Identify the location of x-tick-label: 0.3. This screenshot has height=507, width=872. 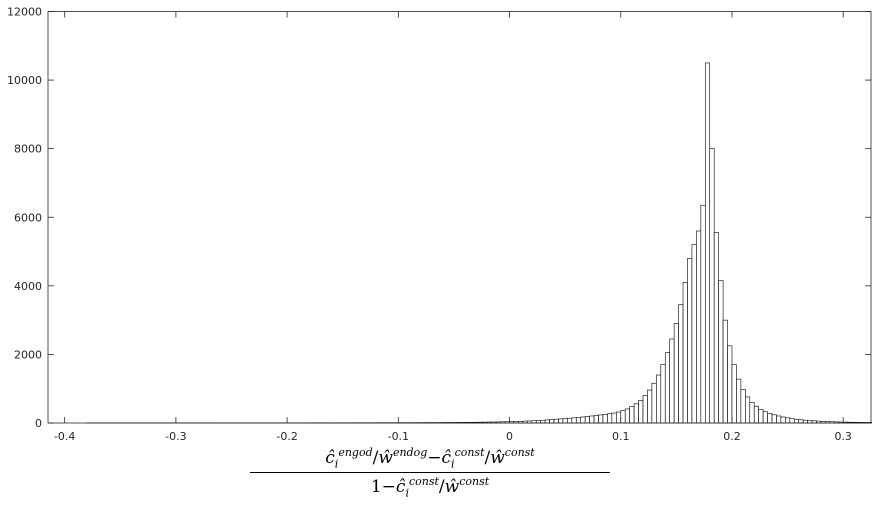
(843, 436).